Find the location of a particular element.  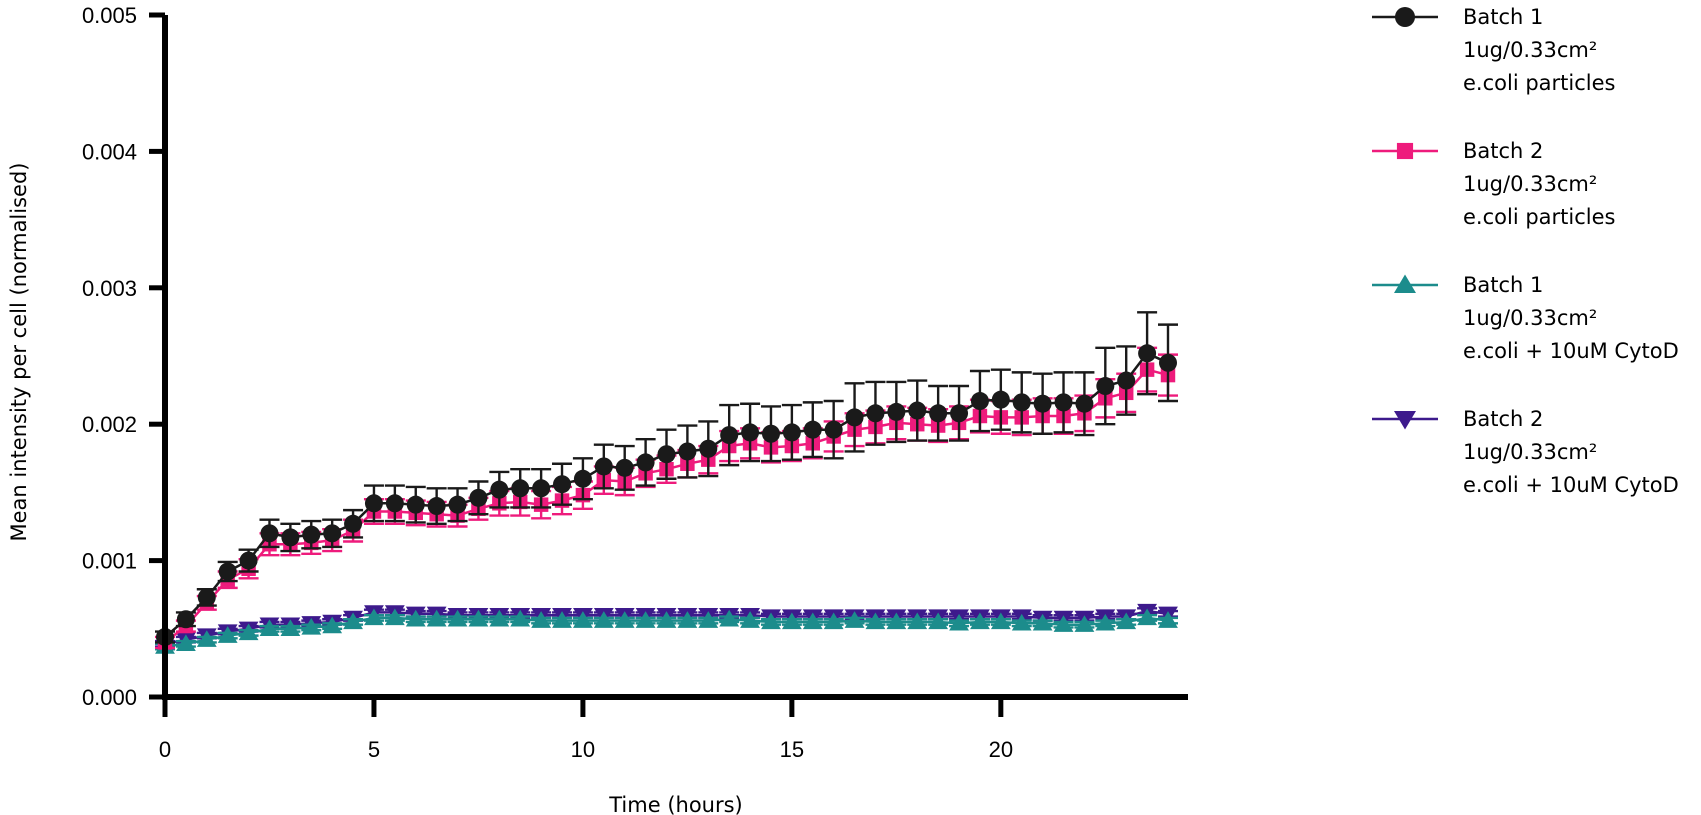

x-tick-label: 15 is located at coordinates (792, 749).